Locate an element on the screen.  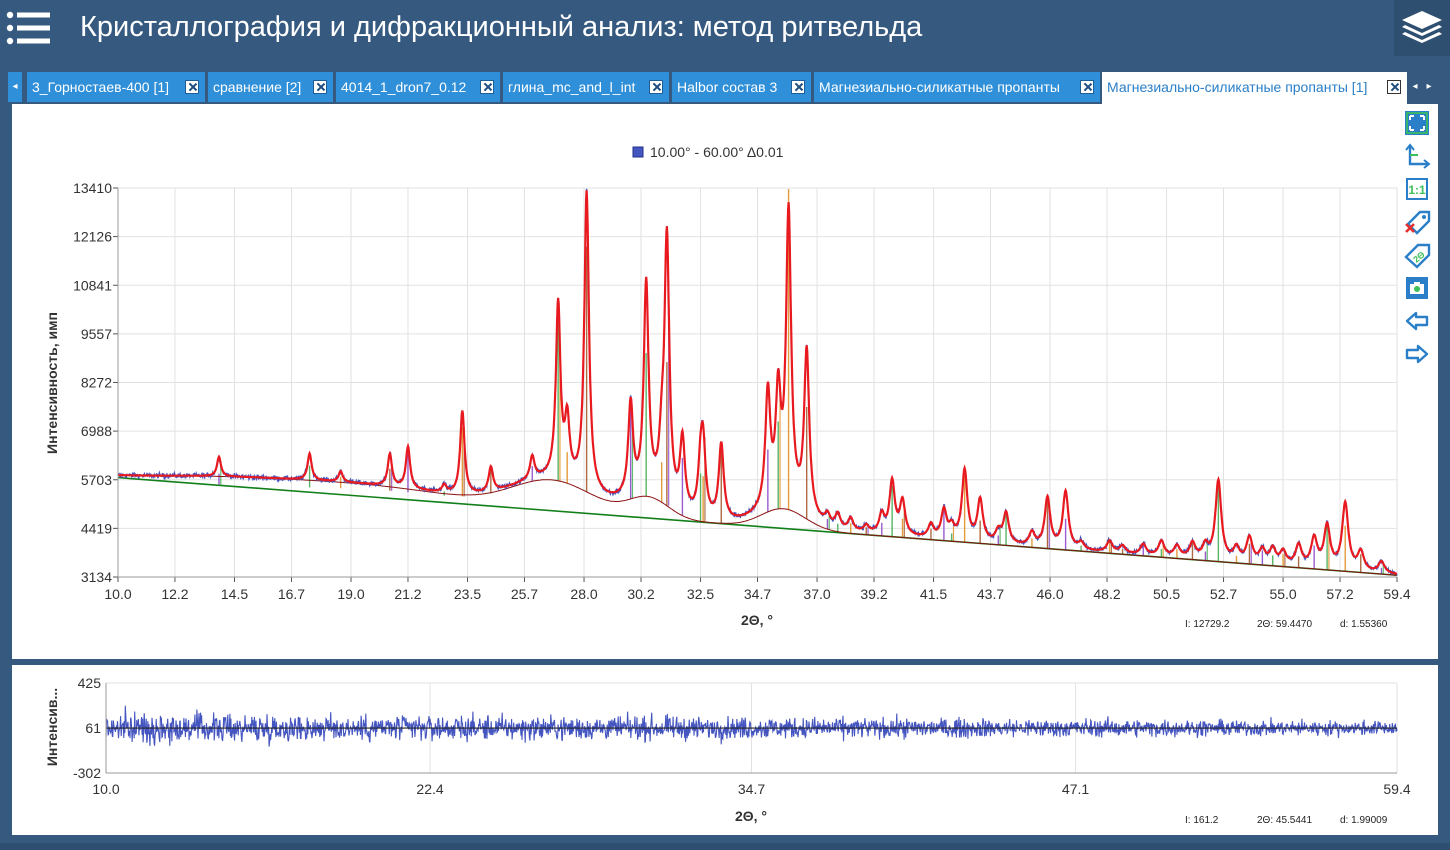
x-tick-label: 12.2 is located at coordinates (174, 594).